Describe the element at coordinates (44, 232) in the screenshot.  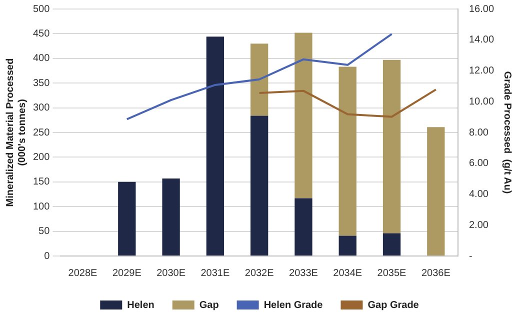
I see `y-tick-label: 50` at that location.